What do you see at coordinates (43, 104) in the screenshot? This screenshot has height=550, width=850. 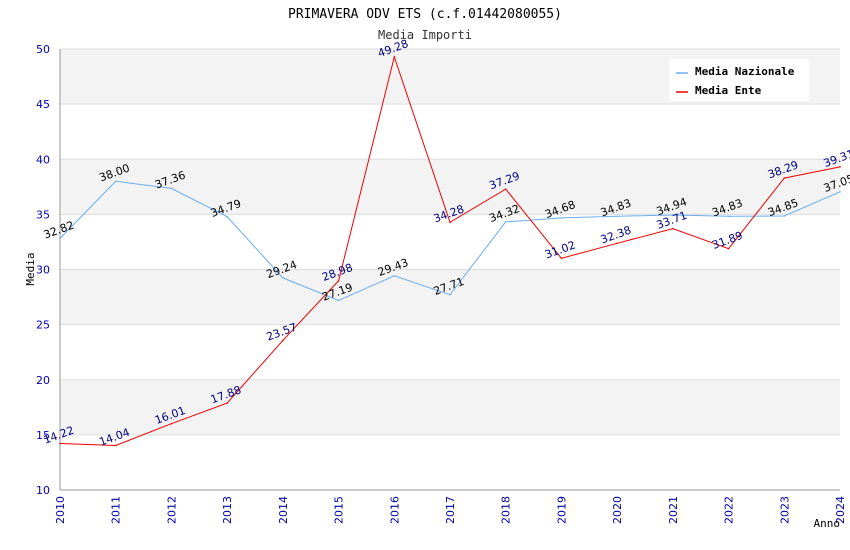 I see `y-tick-label: 45` at bounding box center [43, 104].